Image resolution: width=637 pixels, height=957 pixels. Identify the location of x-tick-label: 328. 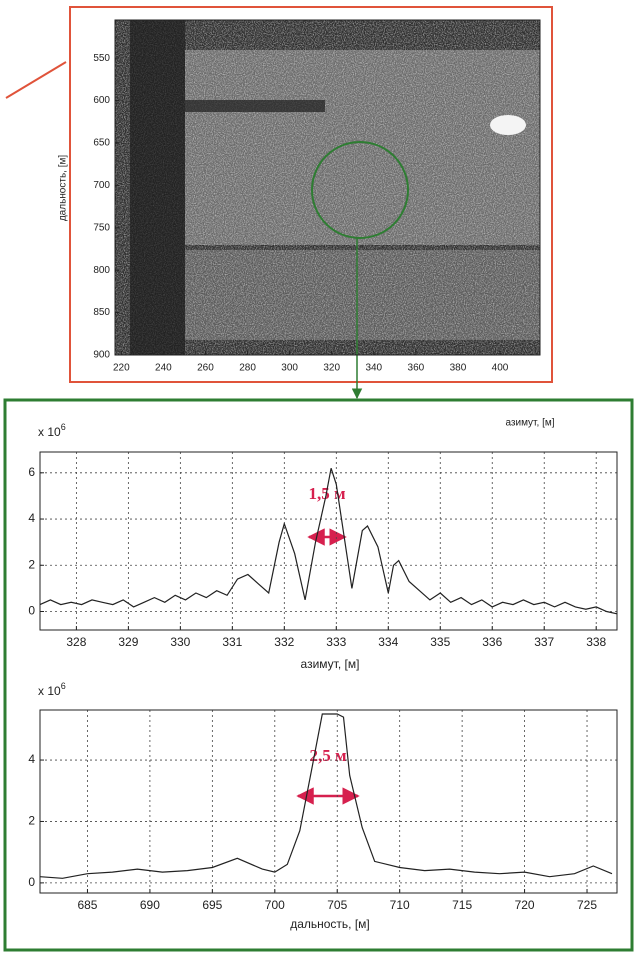
(76, 642).